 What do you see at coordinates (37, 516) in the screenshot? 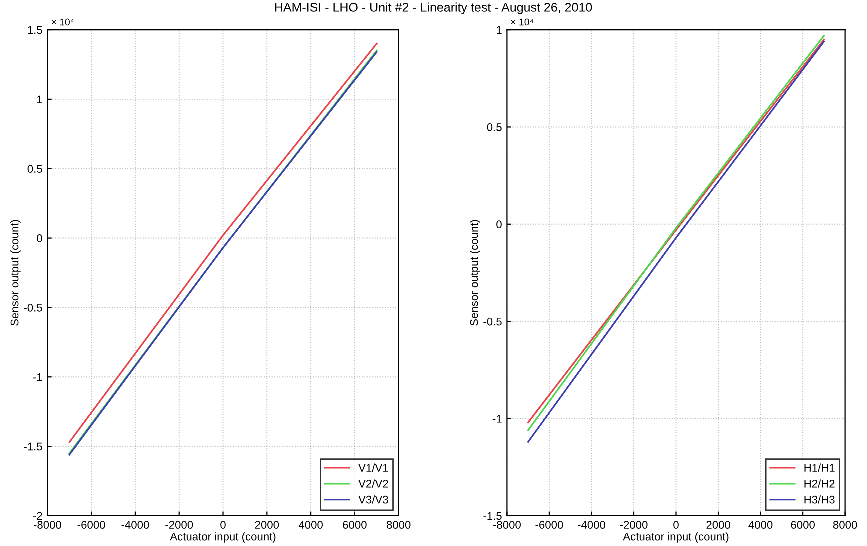
I see `y-tick-label: -2` at bounding box center [37, 516].